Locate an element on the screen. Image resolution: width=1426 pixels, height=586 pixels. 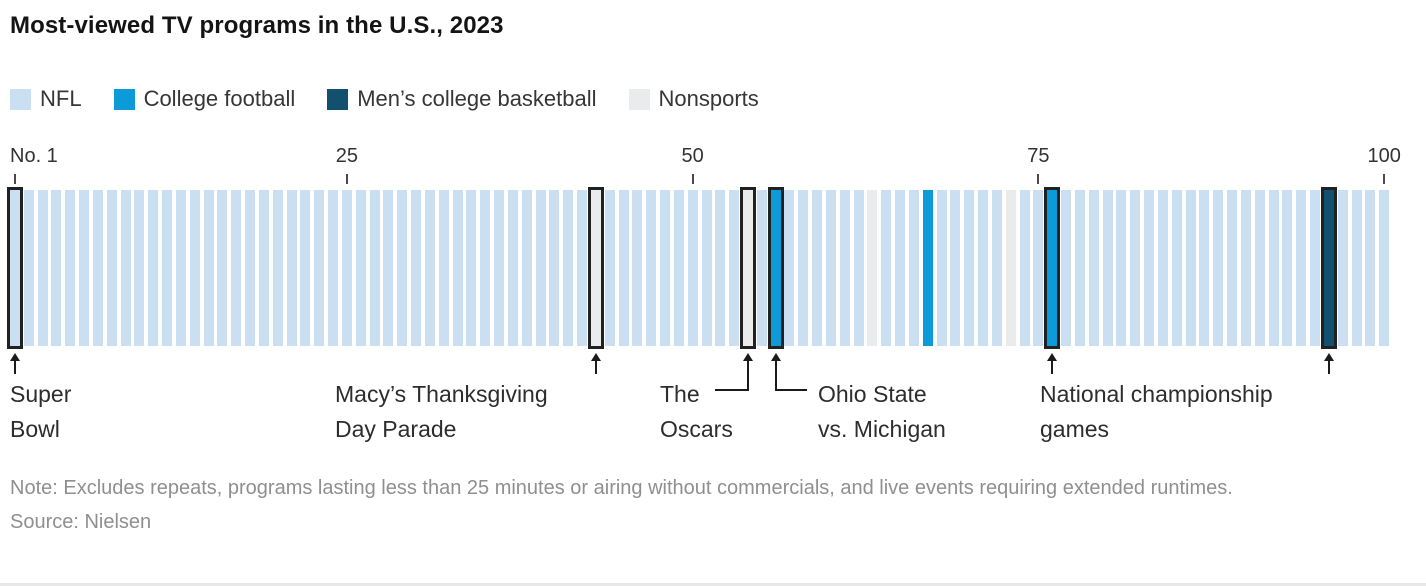
annotation-macys-thanksgiving-day-parade: Macy’s Thanksgiving Day Parade is located at coordinates (441, 412).